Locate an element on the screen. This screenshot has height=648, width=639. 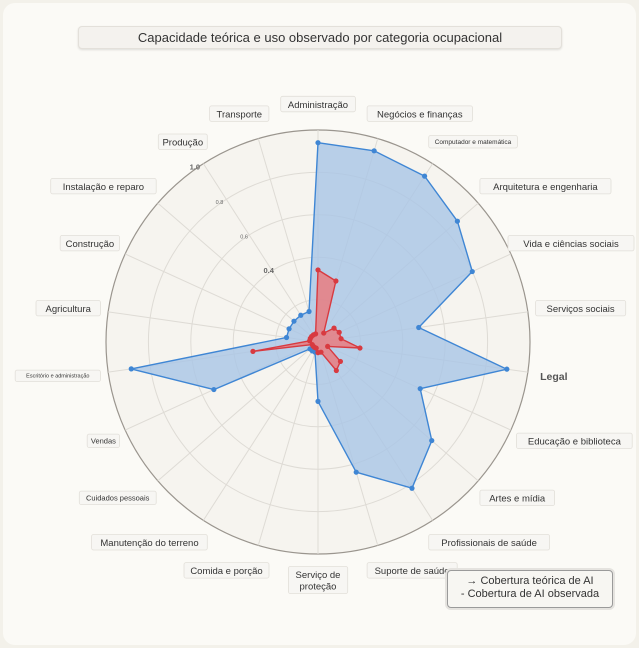
svg-text: Agricultura is located at coordinates (68, 309).